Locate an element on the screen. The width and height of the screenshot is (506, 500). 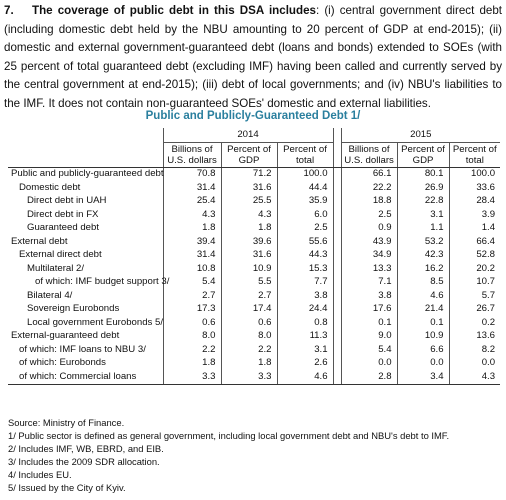
cell-value: 8.2 is located at coordinates (474, 350).